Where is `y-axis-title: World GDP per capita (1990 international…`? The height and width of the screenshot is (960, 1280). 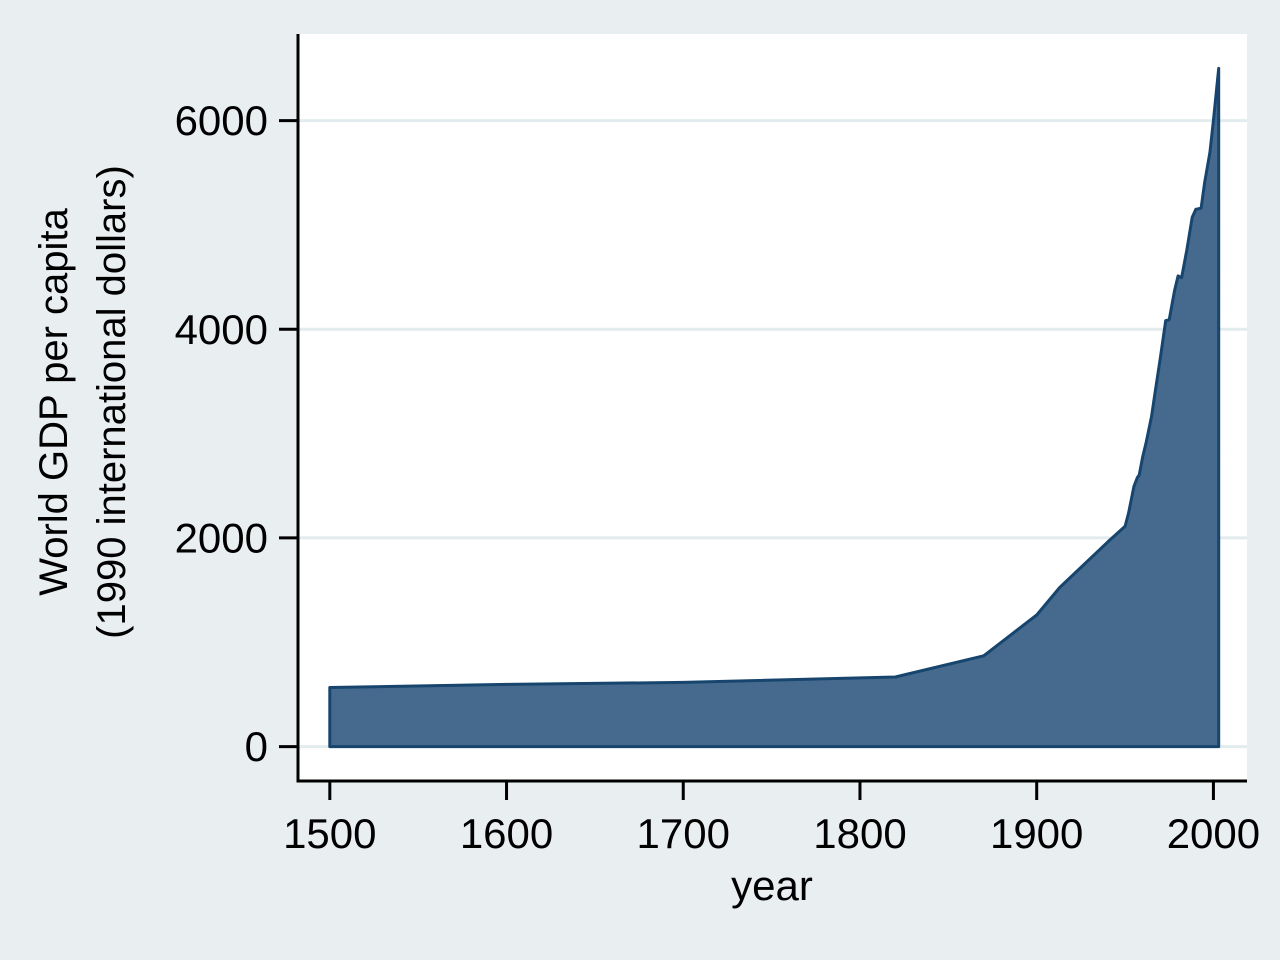
y-axis-title: World GDP per capita (1990 international… is located at coordinates (83, 402).